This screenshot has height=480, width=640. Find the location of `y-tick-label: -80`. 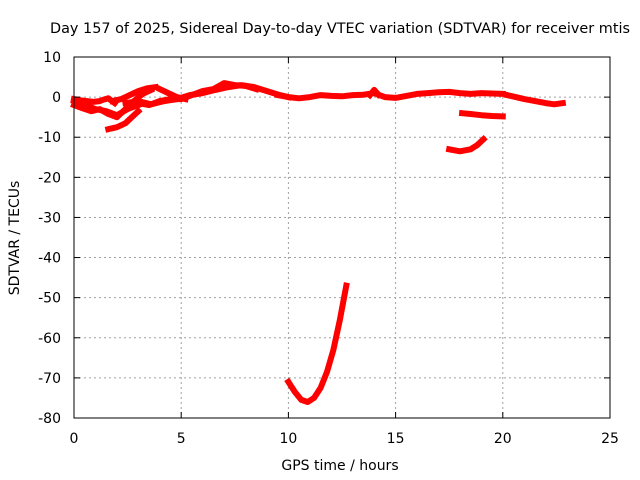

y-tick-label: -80 is located at coordinates (49, 419).